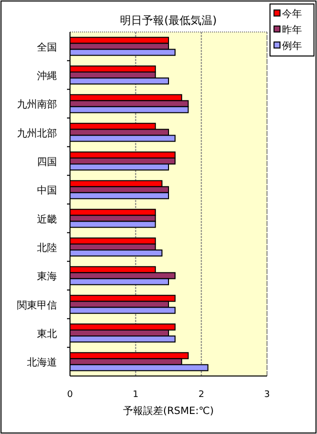 Image resolution: width=317 pixels, height=434 pixels. I want to click on x-tick-label: 1, so click(135, 395).